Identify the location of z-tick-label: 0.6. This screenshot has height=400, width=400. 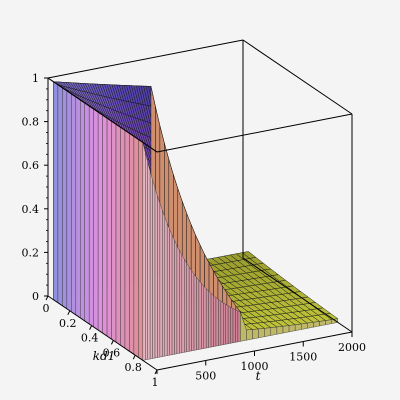
(31, 165).